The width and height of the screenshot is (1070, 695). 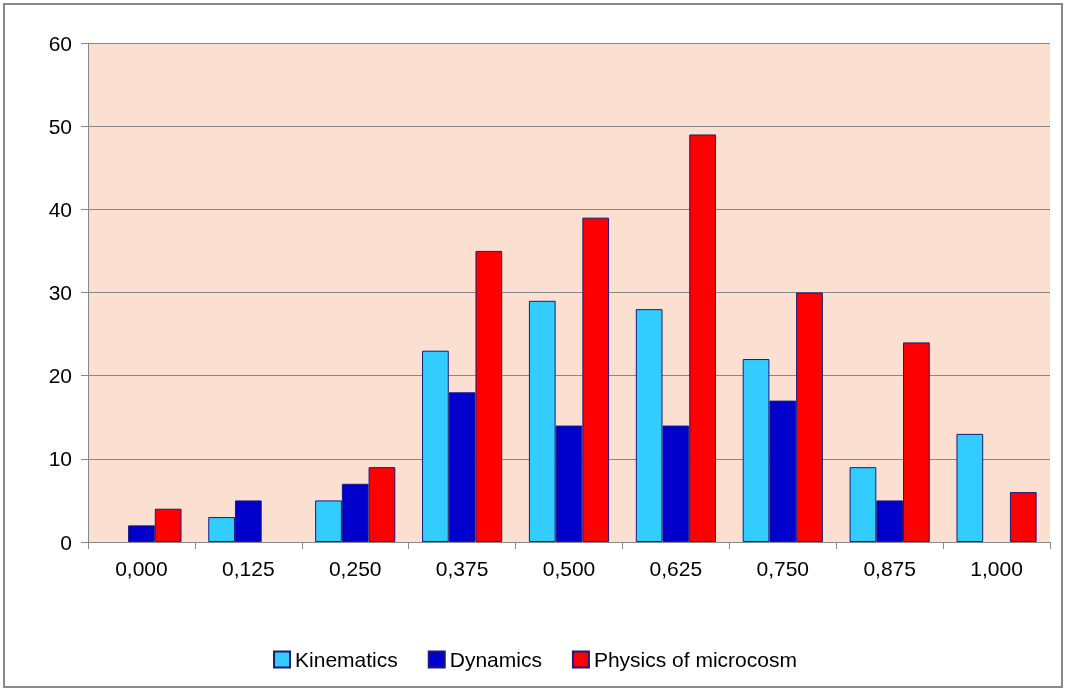 I want to click on legend-label: Kinematics, so click(x=346, y=659).